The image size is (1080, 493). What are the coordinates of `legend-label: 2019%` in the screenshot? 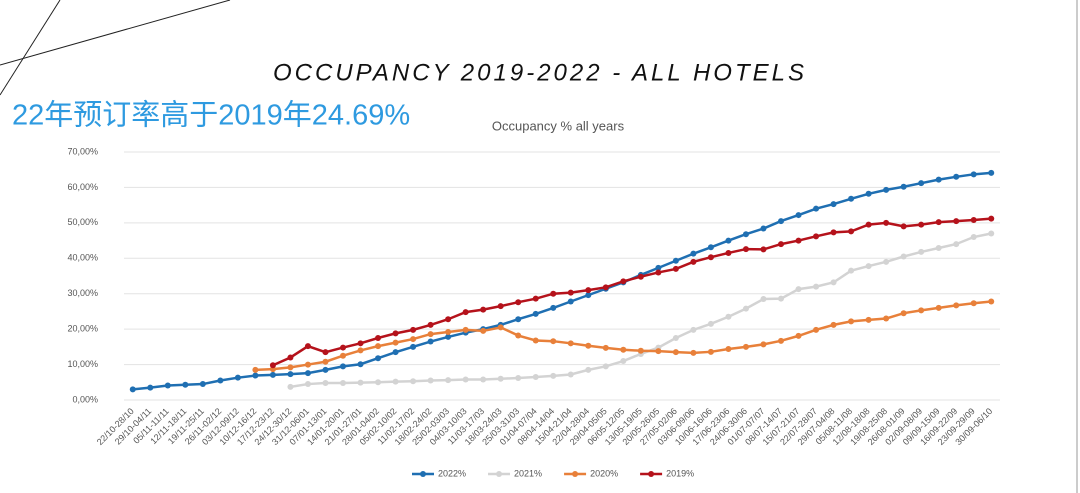 It's located at (680, 473).